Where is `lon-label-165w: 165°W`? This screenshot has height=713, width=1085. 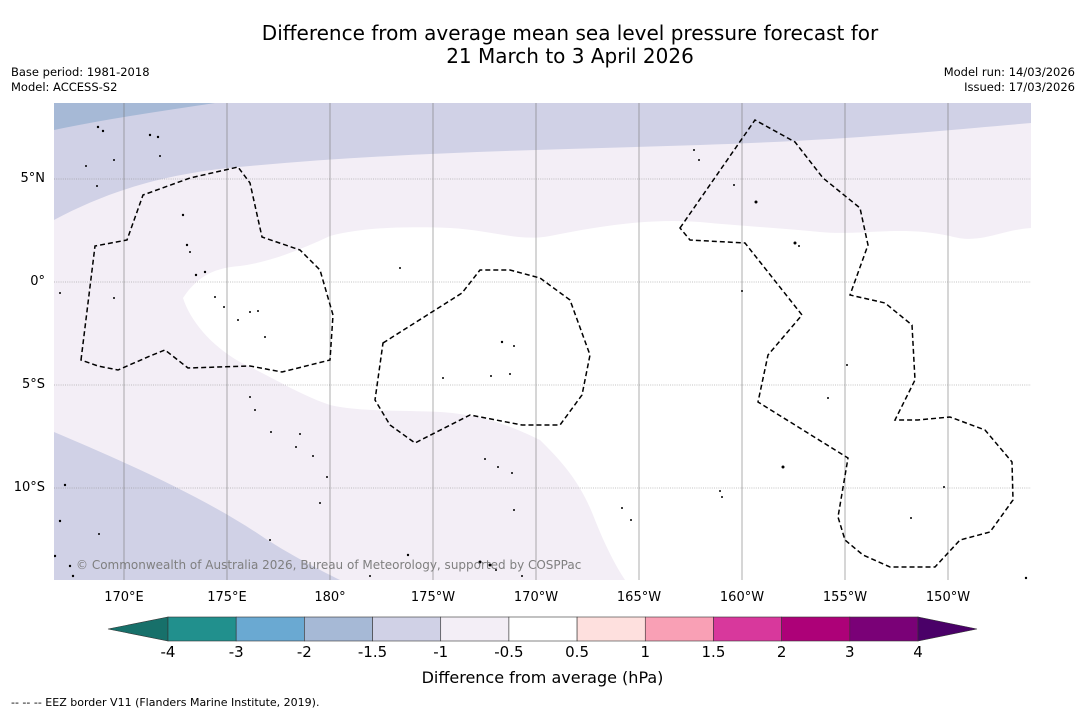
lon-label-165w: 165°W is located at coordinates (639, 597).